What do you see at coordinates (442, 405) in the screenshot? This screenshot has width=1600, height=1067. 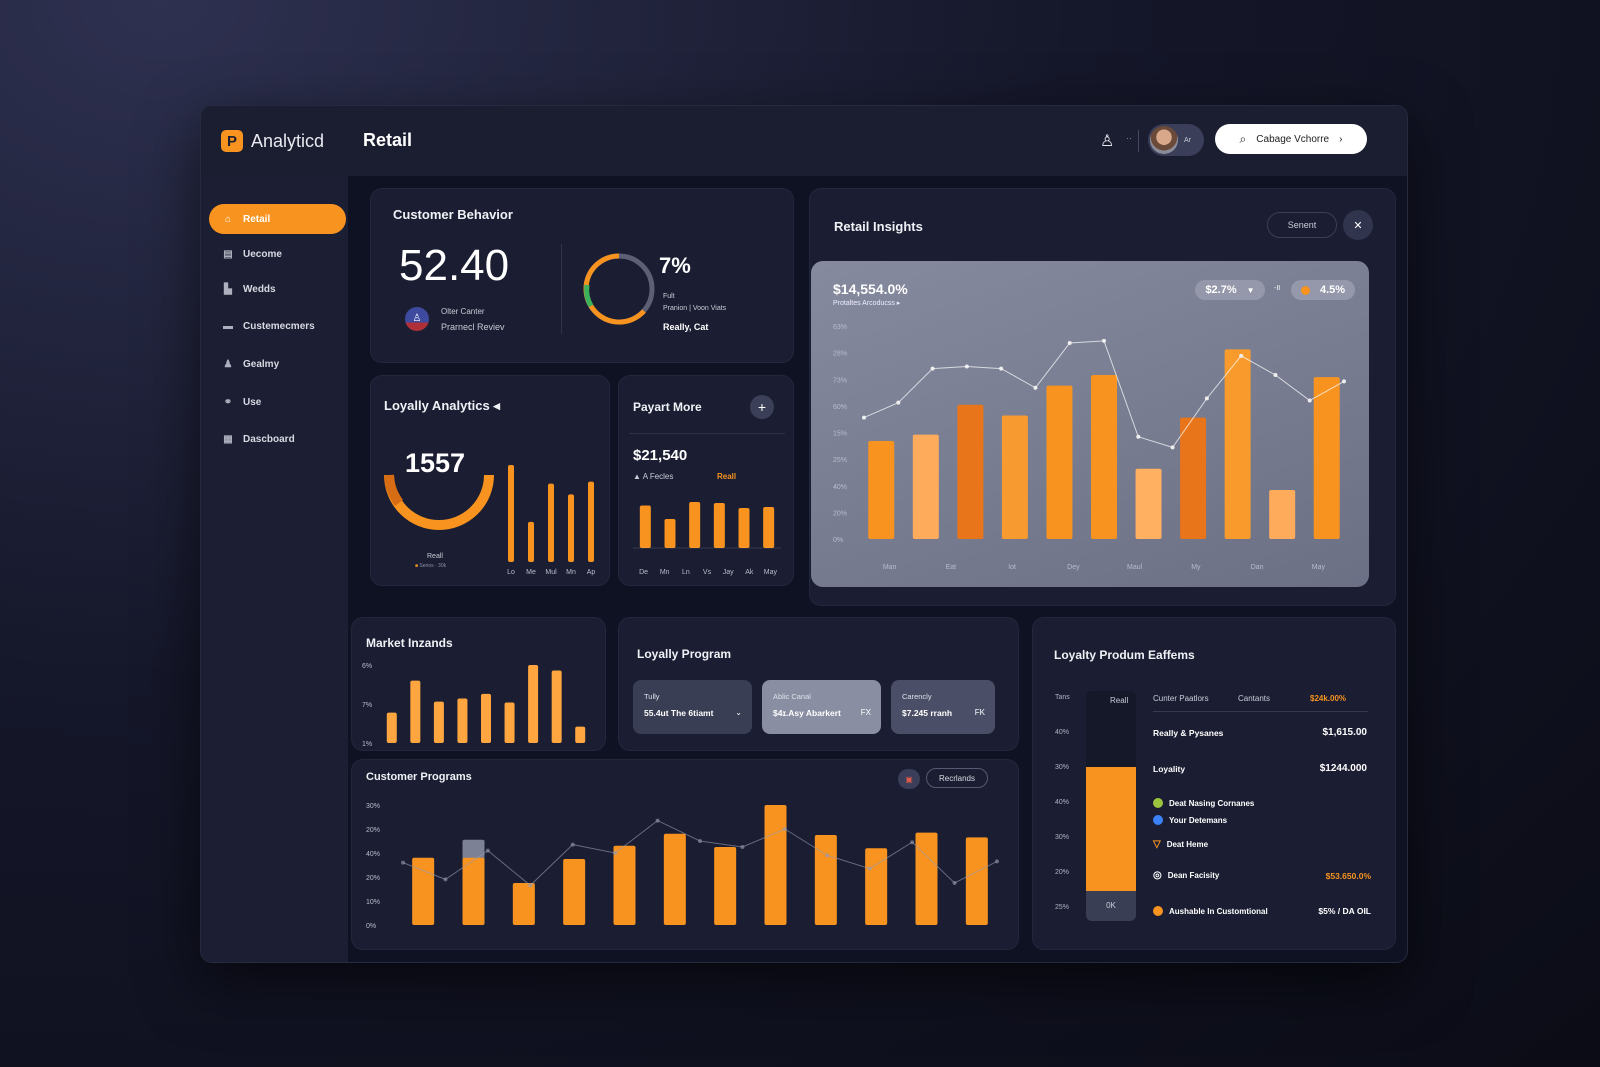 I see `card-title: Loyally Analytics ◂` at bounding box center [442, 405].